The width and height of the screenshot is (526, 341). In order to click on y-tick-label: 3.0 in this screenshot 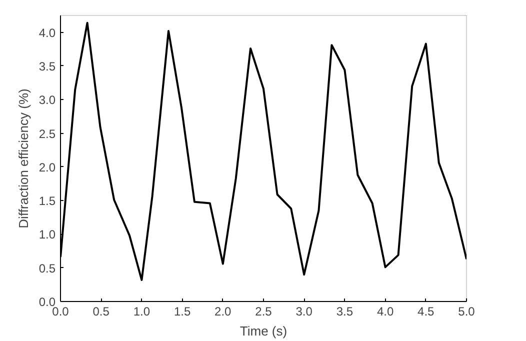, I will do `click(47, 100)`.